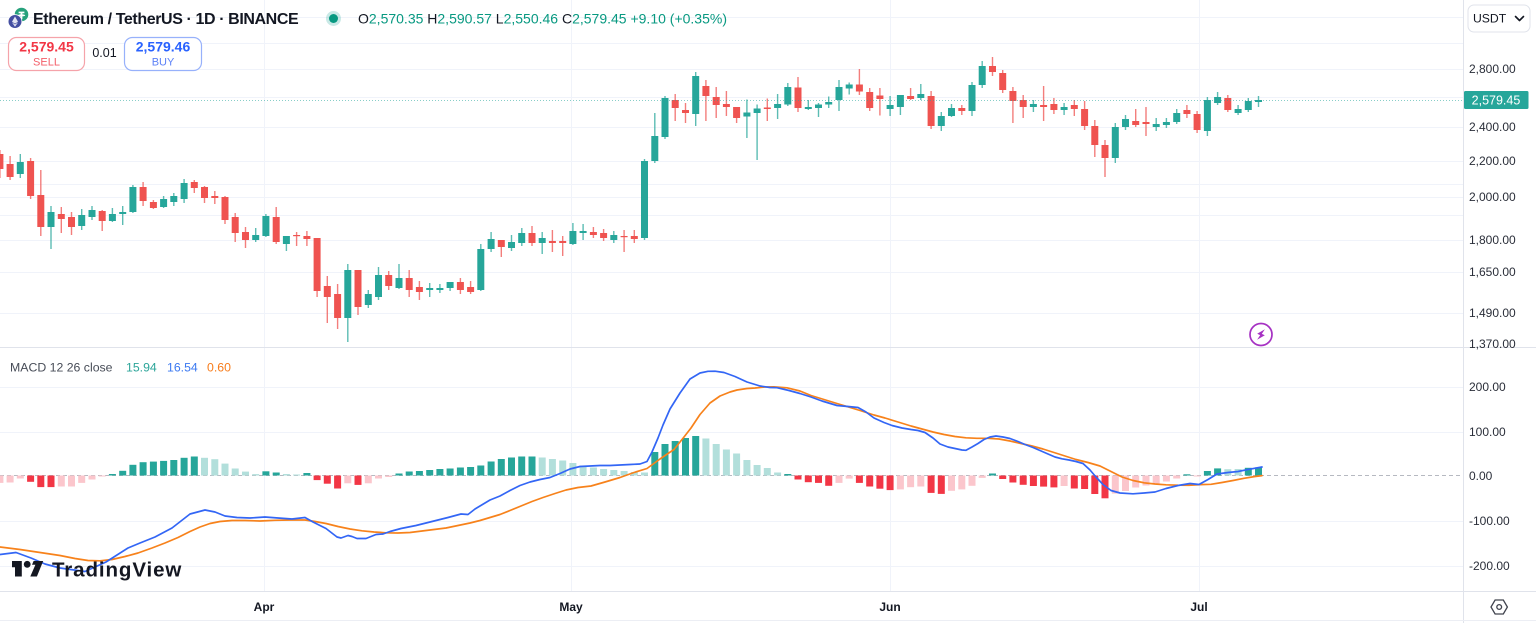 Image resolution: width=1536 pixels, height=623 pixels. What do you see at coordinates (163, 63) in the screenshot?
I see `svg-text: BUY` at bounding box center [163, 63].